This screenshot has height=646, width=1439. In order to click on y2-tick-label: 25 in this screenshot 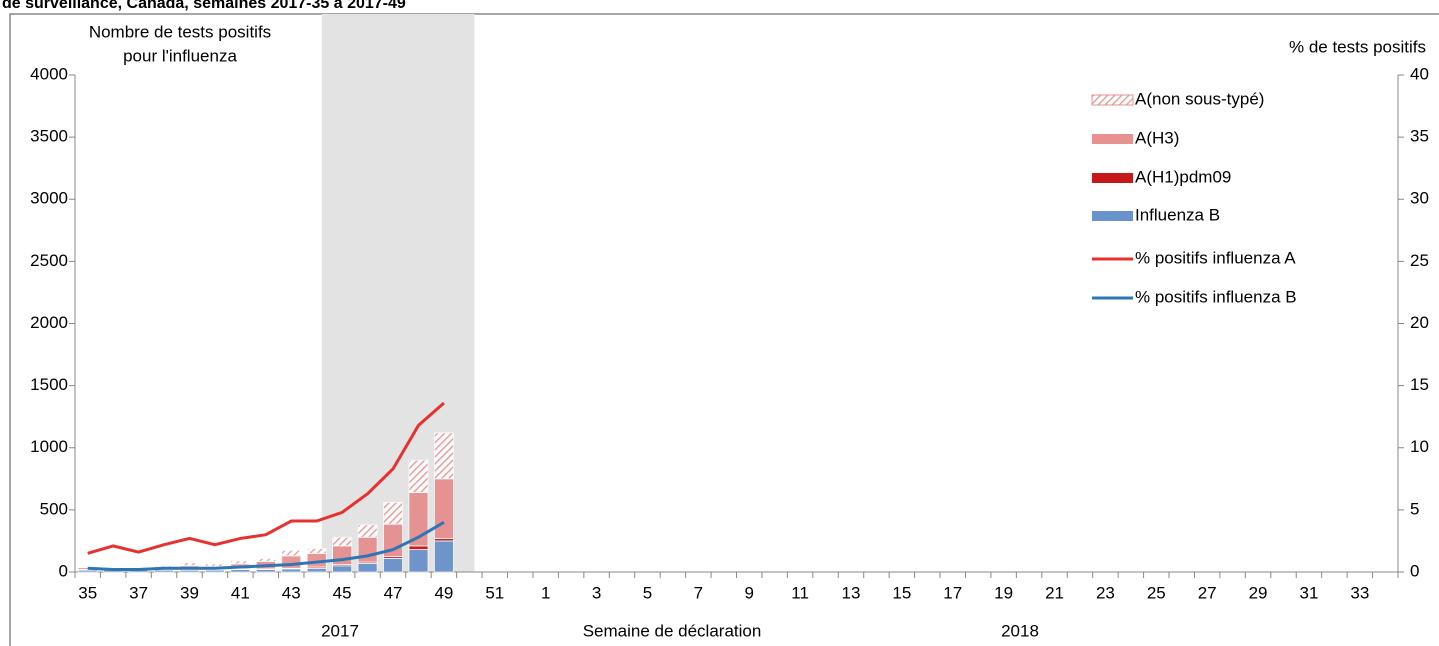, I will do `click(1419, 260)`.